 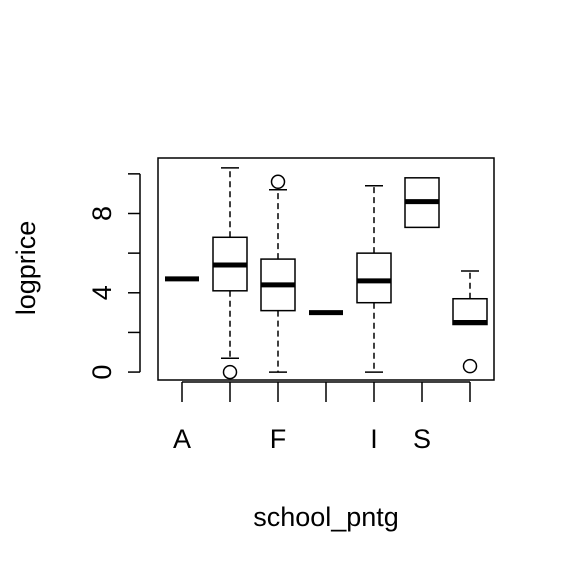 I want to click on y-tick-label: 4, so click(x=102, y=292).